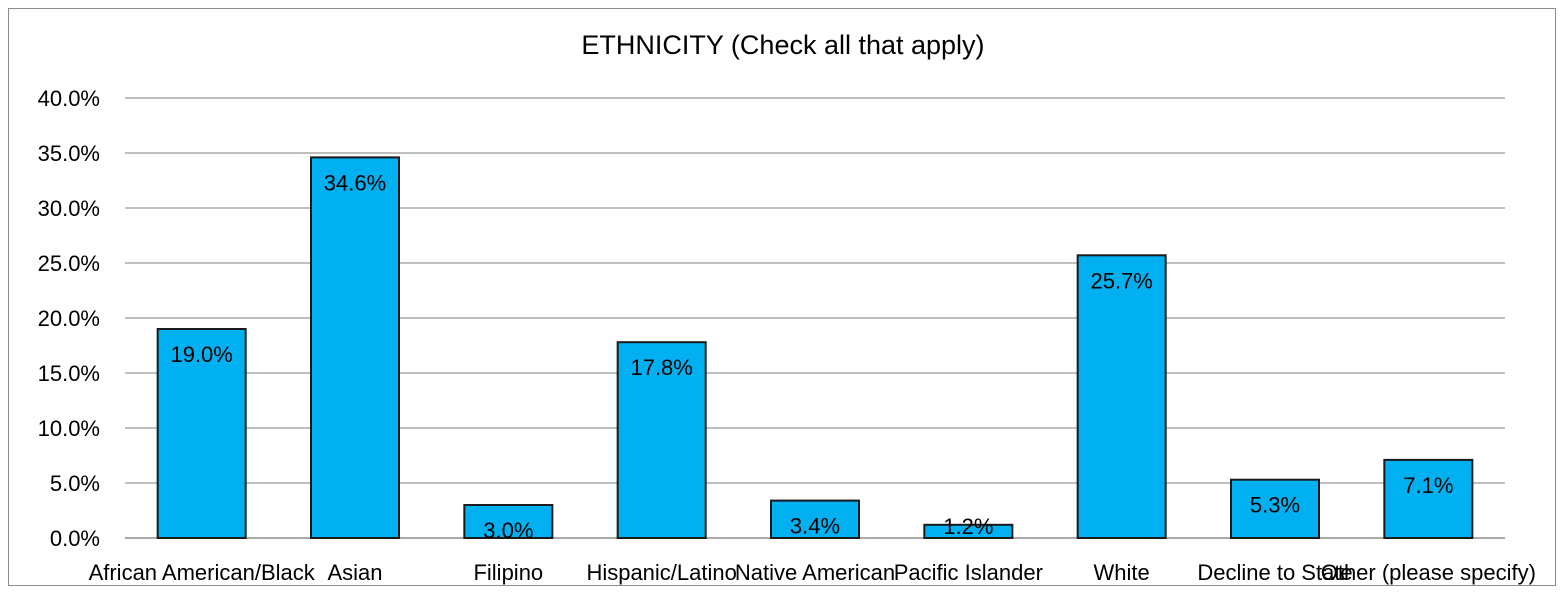  I want to click on data-label: 3.0%, so click(508, 530).